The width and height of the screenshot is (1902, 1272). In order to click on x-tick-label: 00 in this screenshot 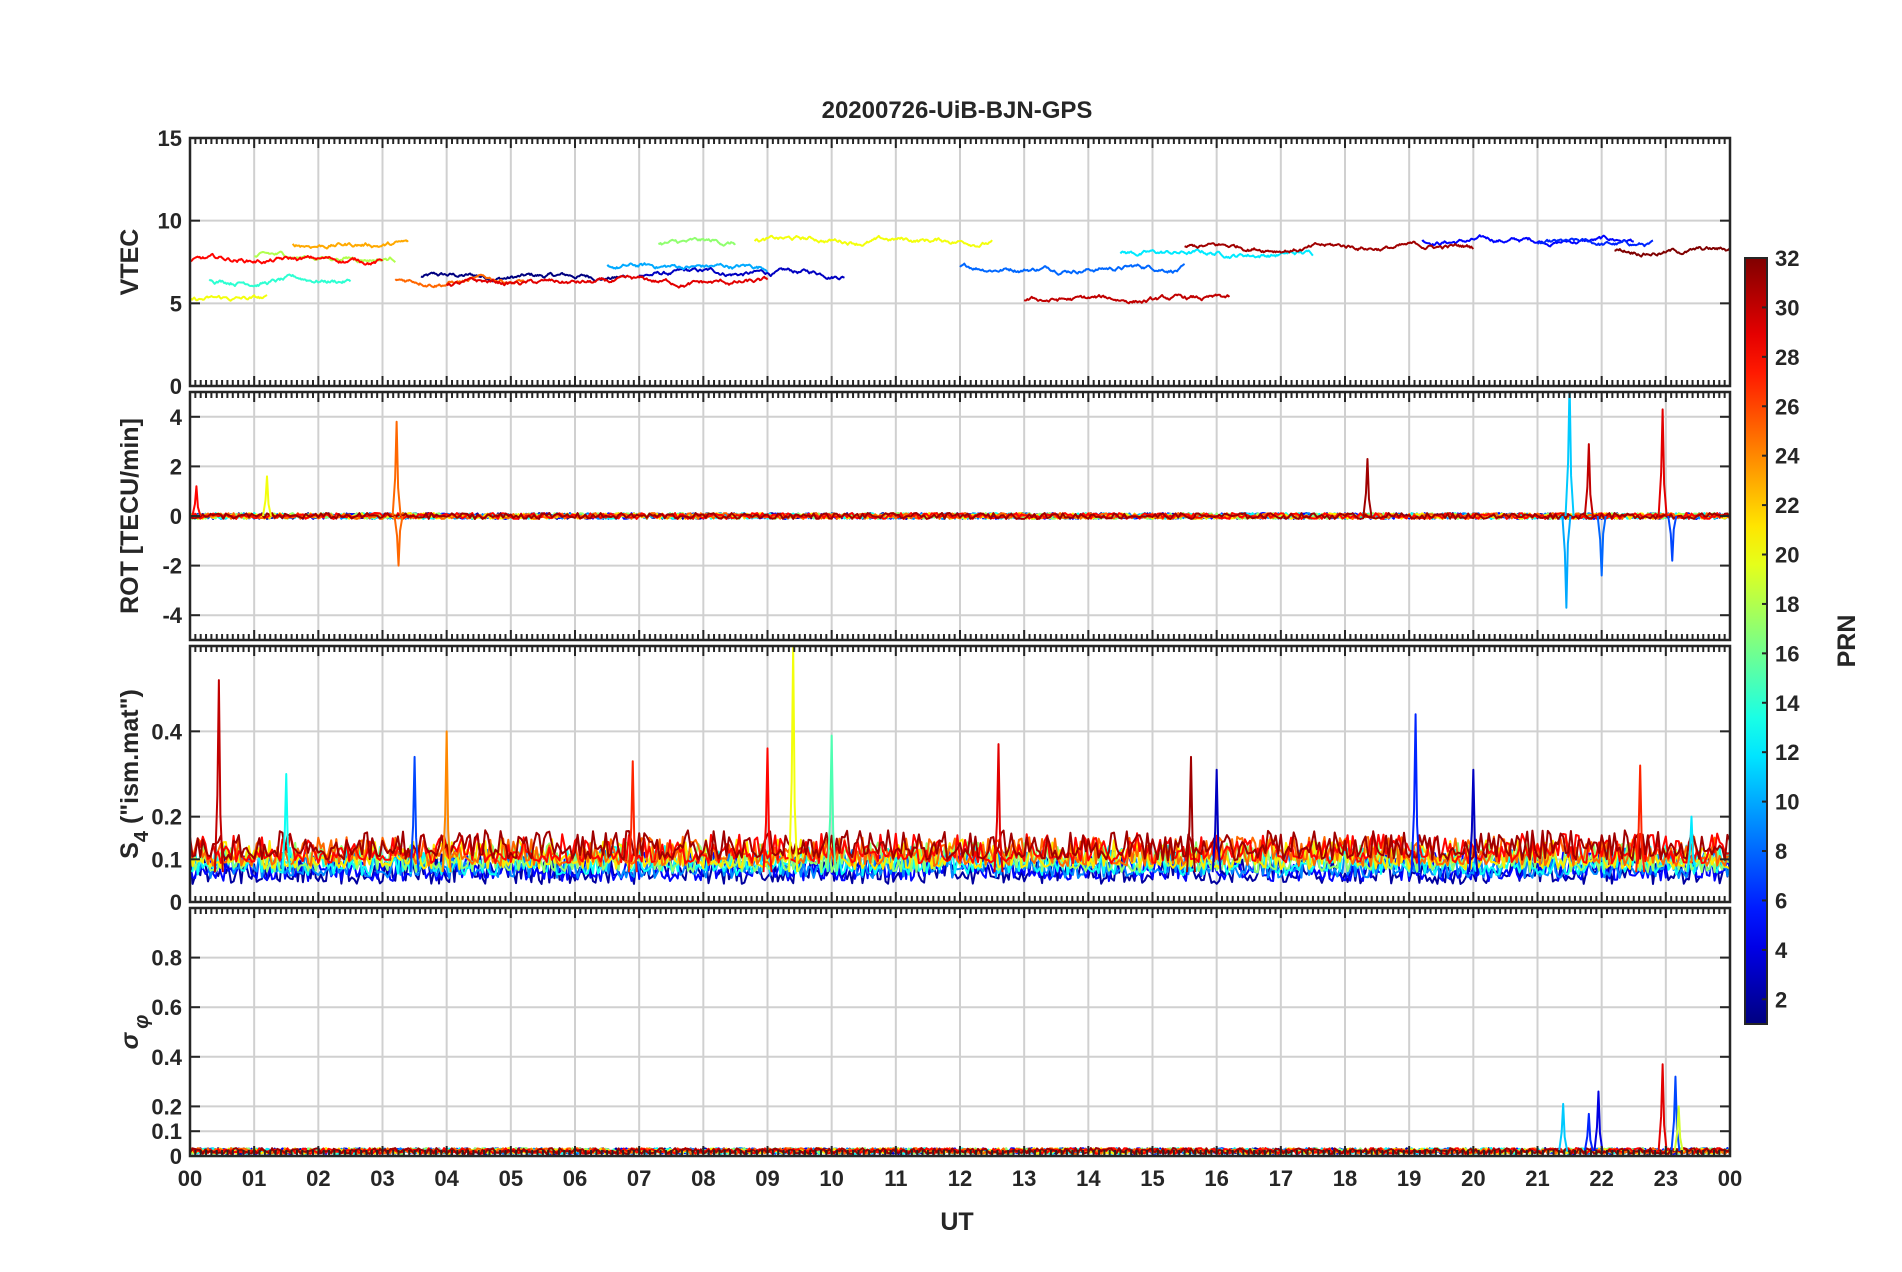, I will do `click(190, 1178)`.